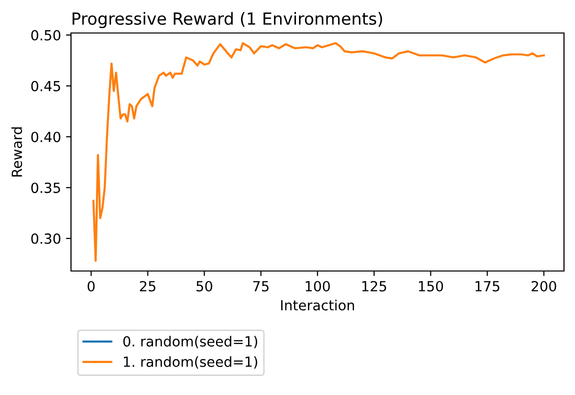 The height and width of the screenshot is (395, 575). I want to click on y-tick-label: 0.30, so click(45, 238).